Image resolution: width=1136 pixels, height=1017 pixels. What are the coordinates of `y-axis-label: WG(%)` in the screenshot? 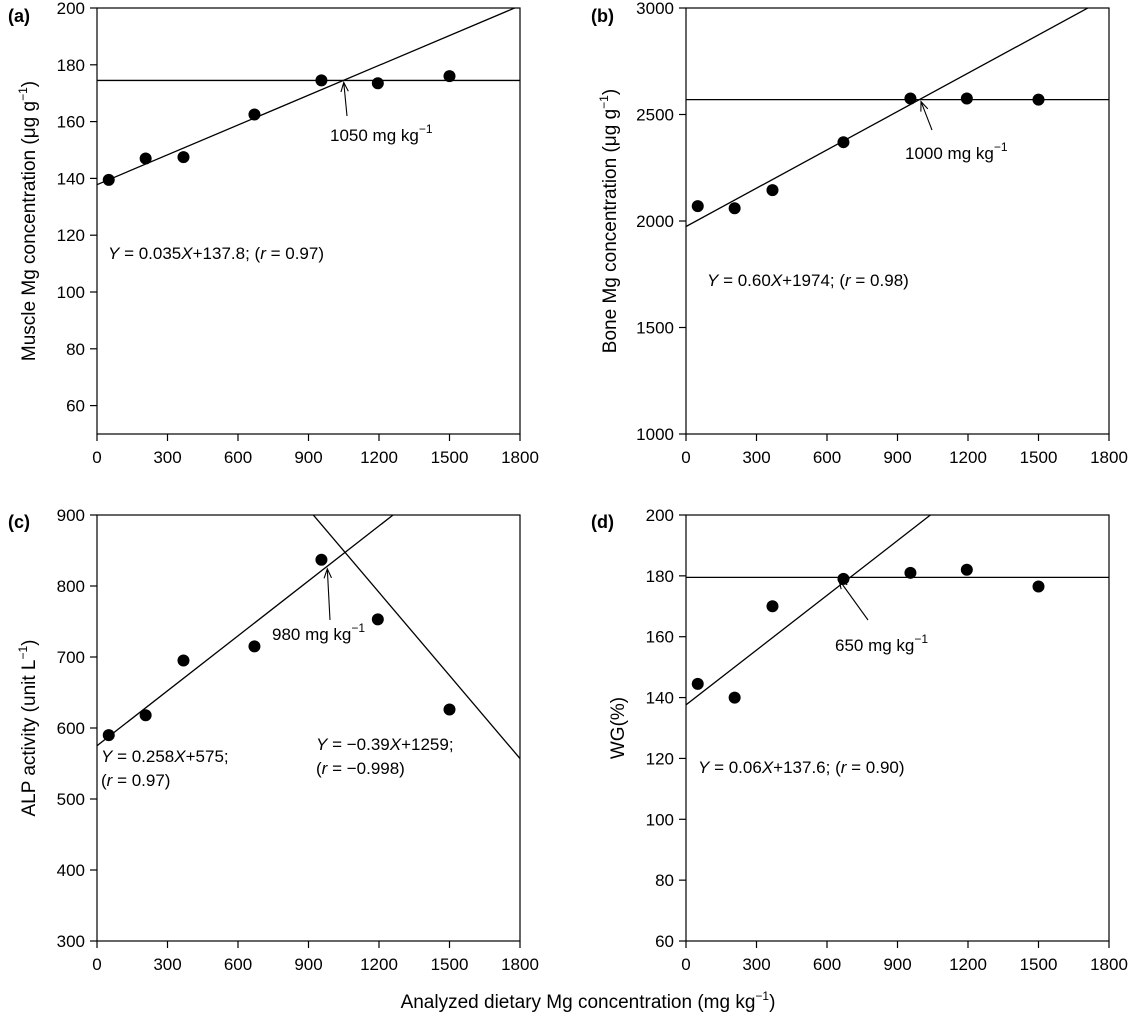 It's located at (618, 728).